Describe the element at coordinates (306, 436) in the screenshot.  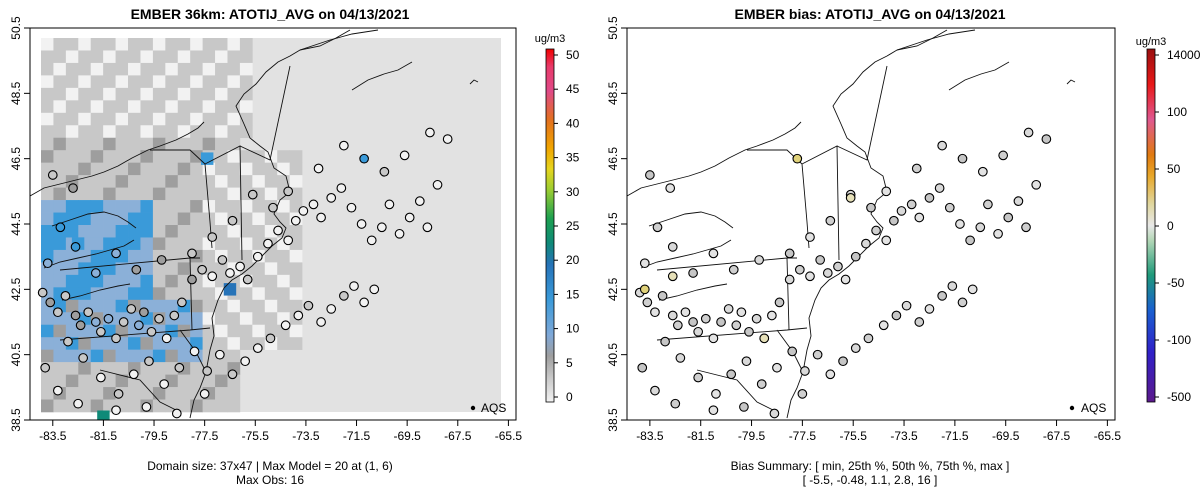
I see `left-x-tick-label: -73.5` at that location.